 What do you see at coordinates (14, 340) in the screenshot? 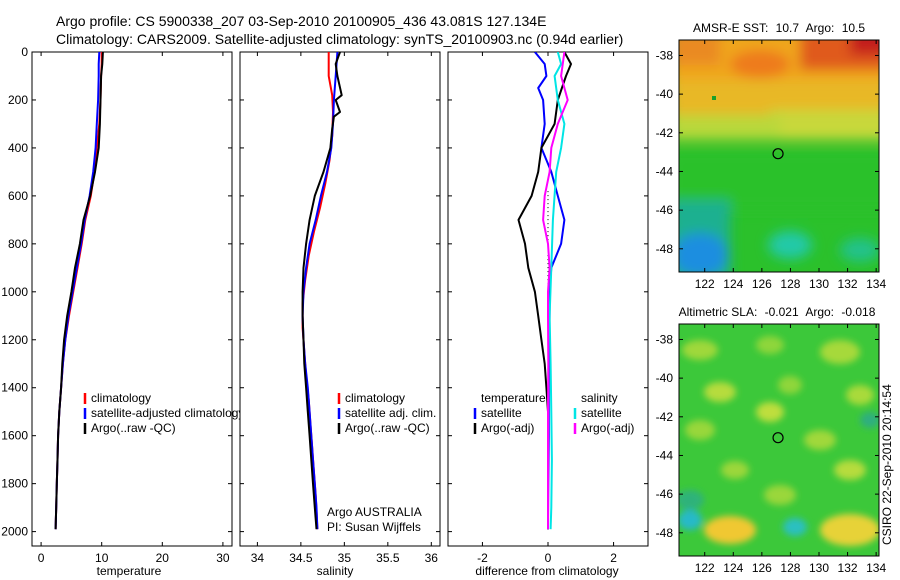
I see `y-tick-label: 1200` at bounding box center [14, 340].